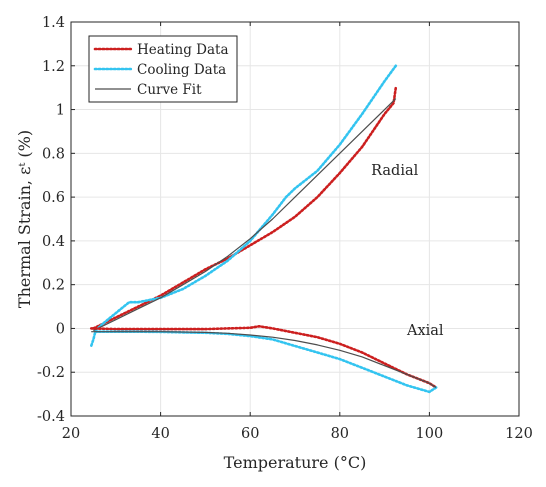  I want to click on y-tick-label: 0.8, so click(53, 154).